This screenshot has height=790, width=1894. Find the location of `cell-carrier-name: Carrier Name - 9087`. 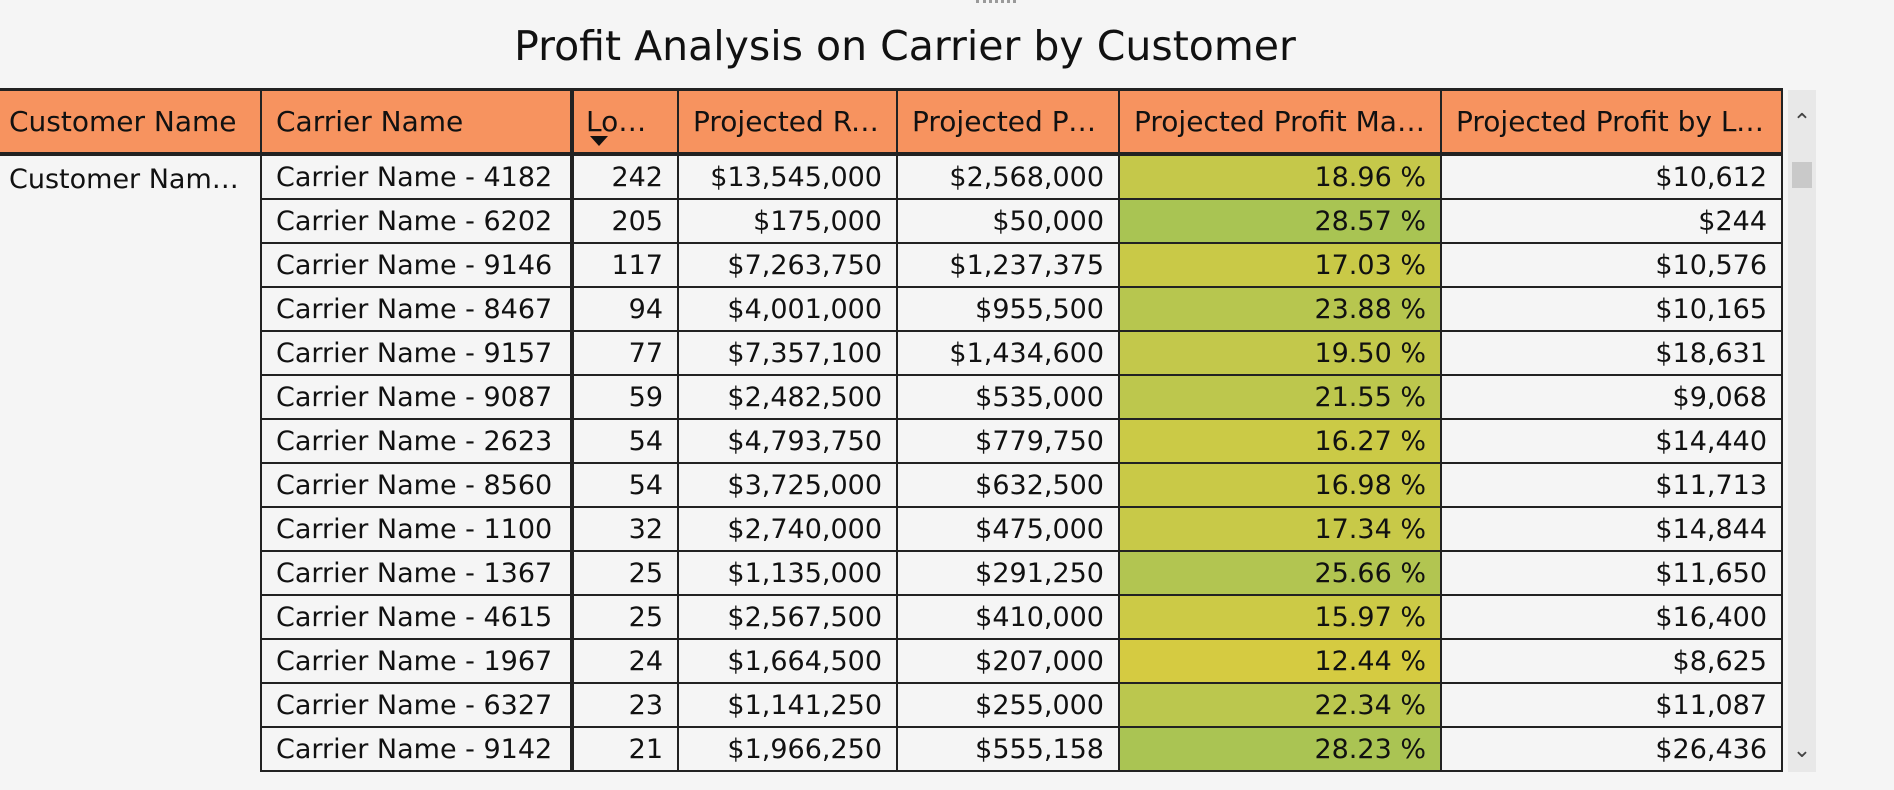

cell-carrier-name: Carrier Name - 9087 is located at coordinates (416, 397).